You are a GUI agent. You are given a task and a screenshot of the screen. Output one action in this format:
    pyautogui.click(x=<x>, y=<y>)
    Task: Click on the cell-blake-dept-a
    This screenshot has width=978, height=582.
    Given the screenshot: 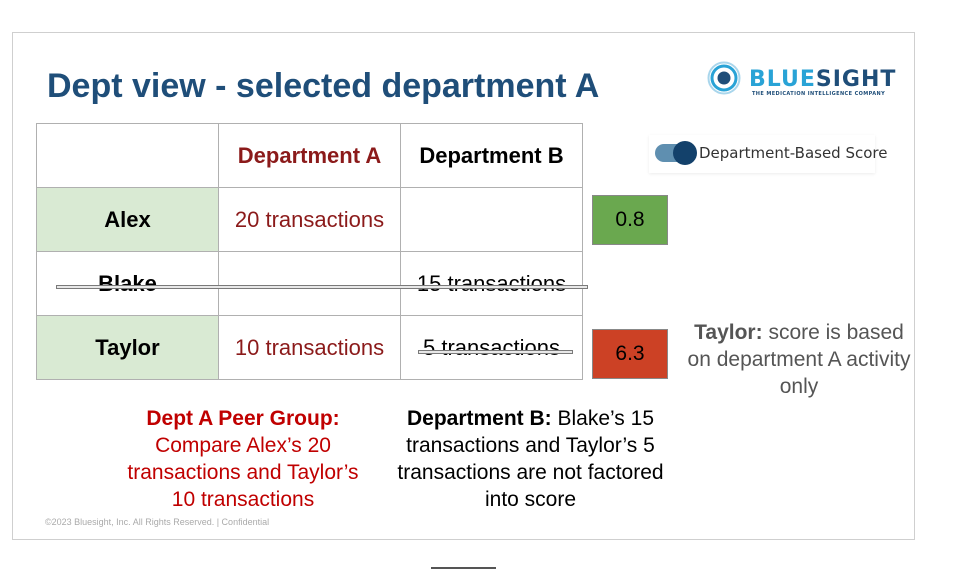 What is the action you would take?
    pyautogui.click(x=309, y=283)
    